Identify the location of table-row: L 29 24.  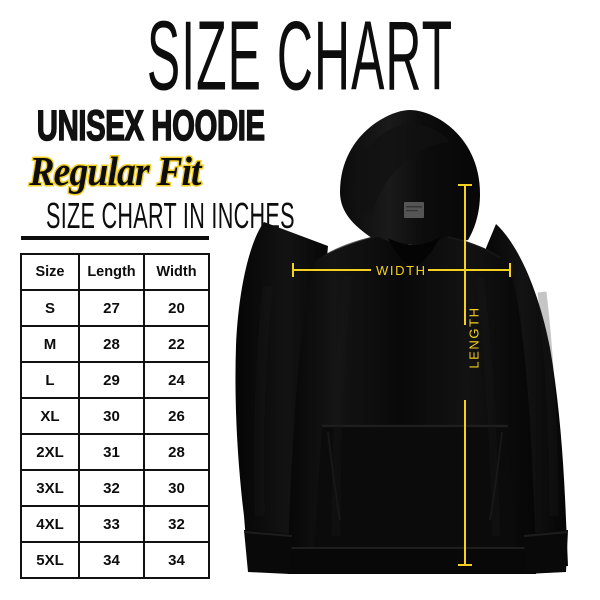
(115, 380).